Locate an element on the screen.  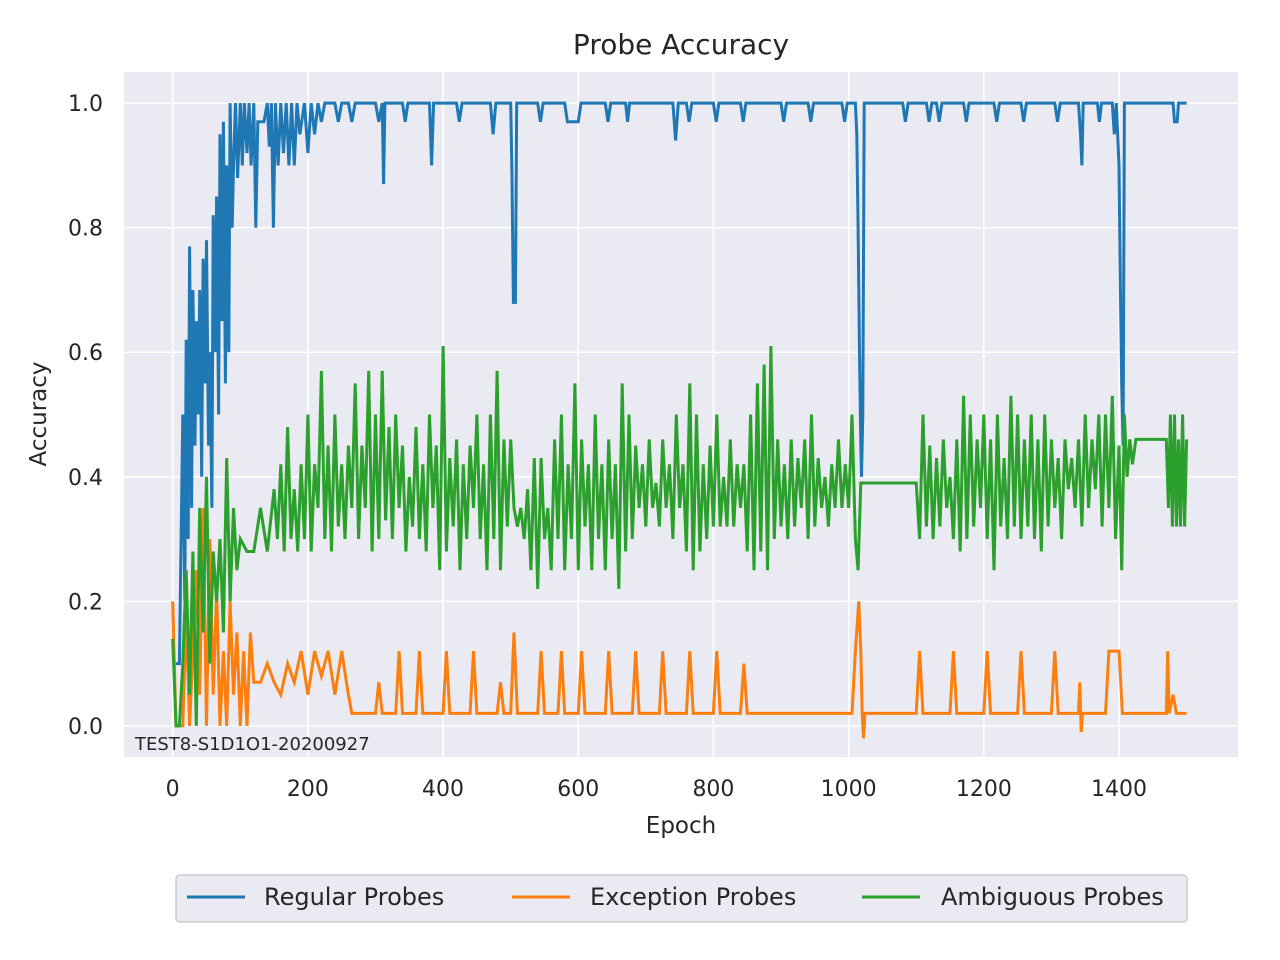
legend-box is located at coordinates (681, 898).